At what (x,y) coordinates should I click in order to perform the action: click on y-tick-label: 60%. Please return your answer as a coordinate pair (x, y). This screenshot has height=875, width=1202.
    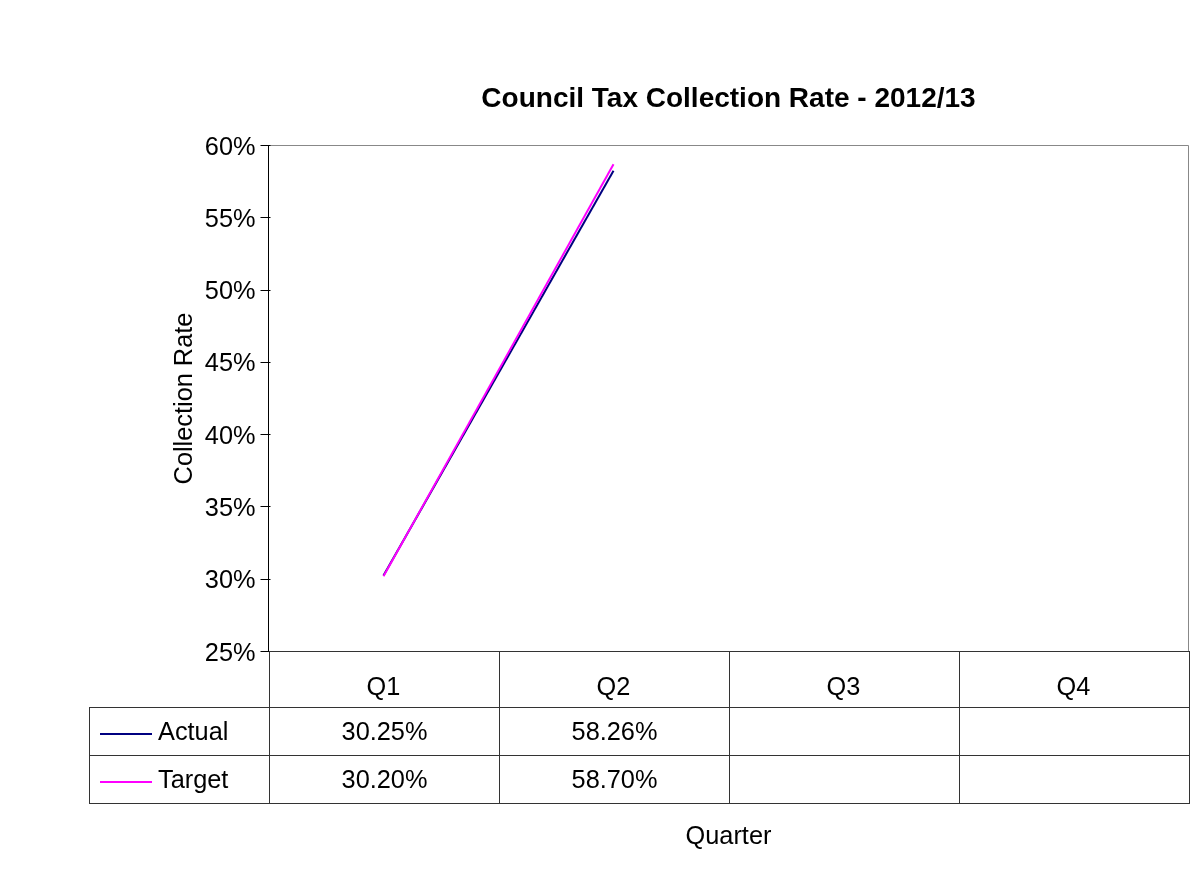
    Looking at the image, I should click on (230, 145).